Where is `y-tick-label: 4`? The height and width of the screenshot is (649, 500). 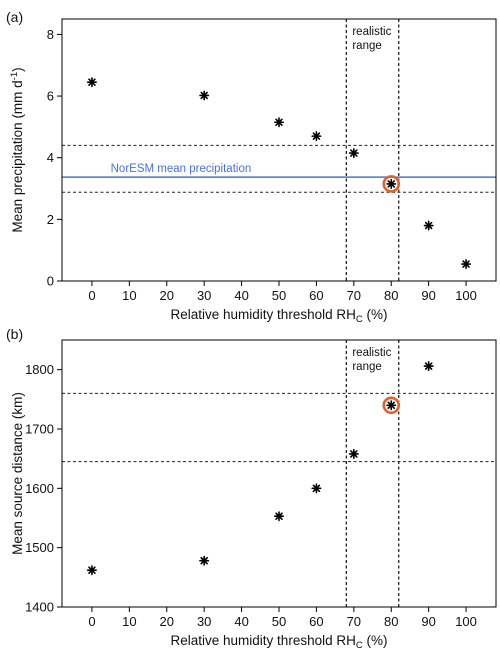 y-tick-label: 4 is located at coordinates (50, 157).